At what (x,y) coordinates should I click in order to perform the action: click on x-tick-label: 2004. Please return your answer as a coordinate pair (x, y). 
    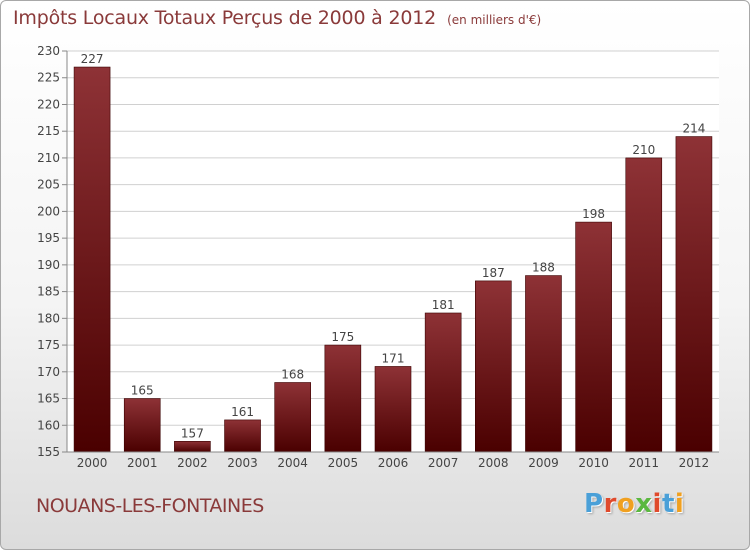
    Looking at the image, I should click on (292, 463).